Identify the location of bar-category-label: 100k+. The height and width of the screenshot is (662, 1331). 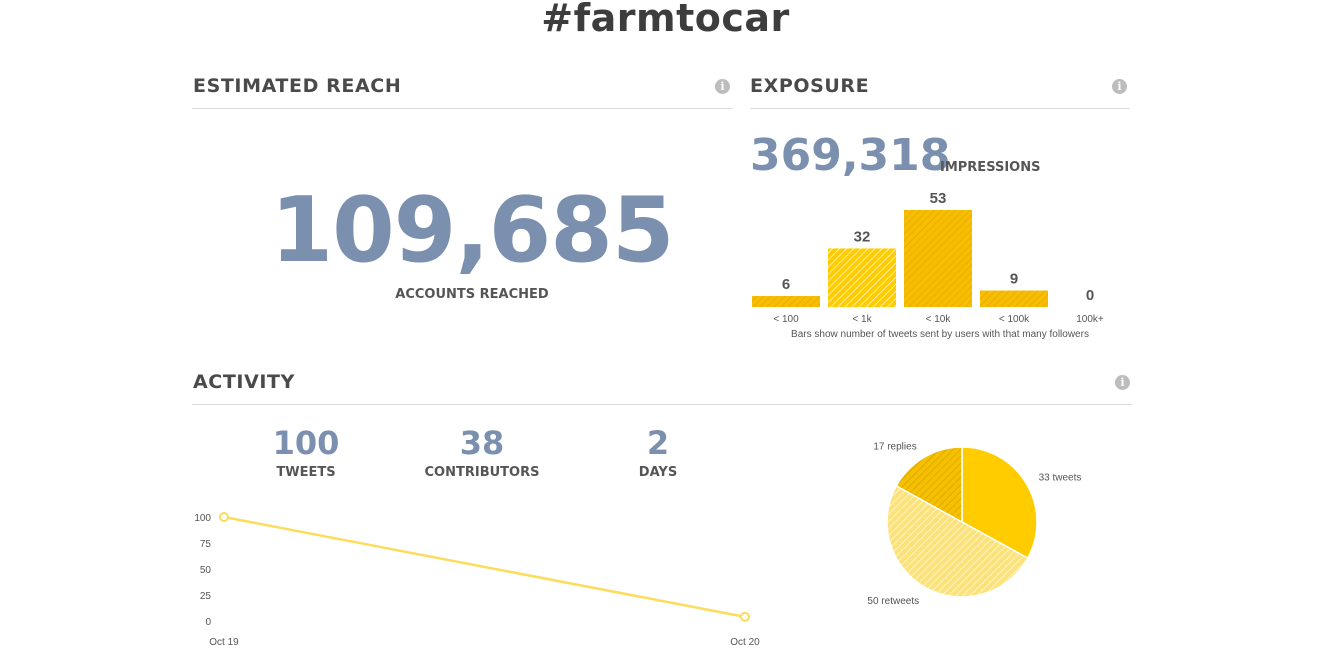
(1090, 319).